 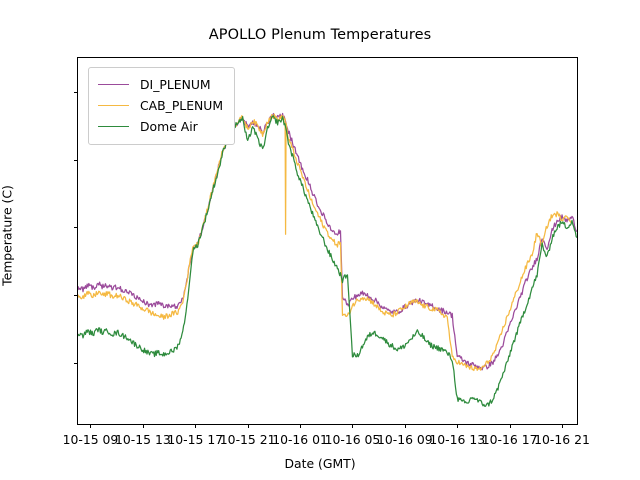 What do you see at coordinates (182, 105) in the screenshot?
I see `legend-label-cab-plenum: CAB_PLENUM` at bounding box center [182, 105].